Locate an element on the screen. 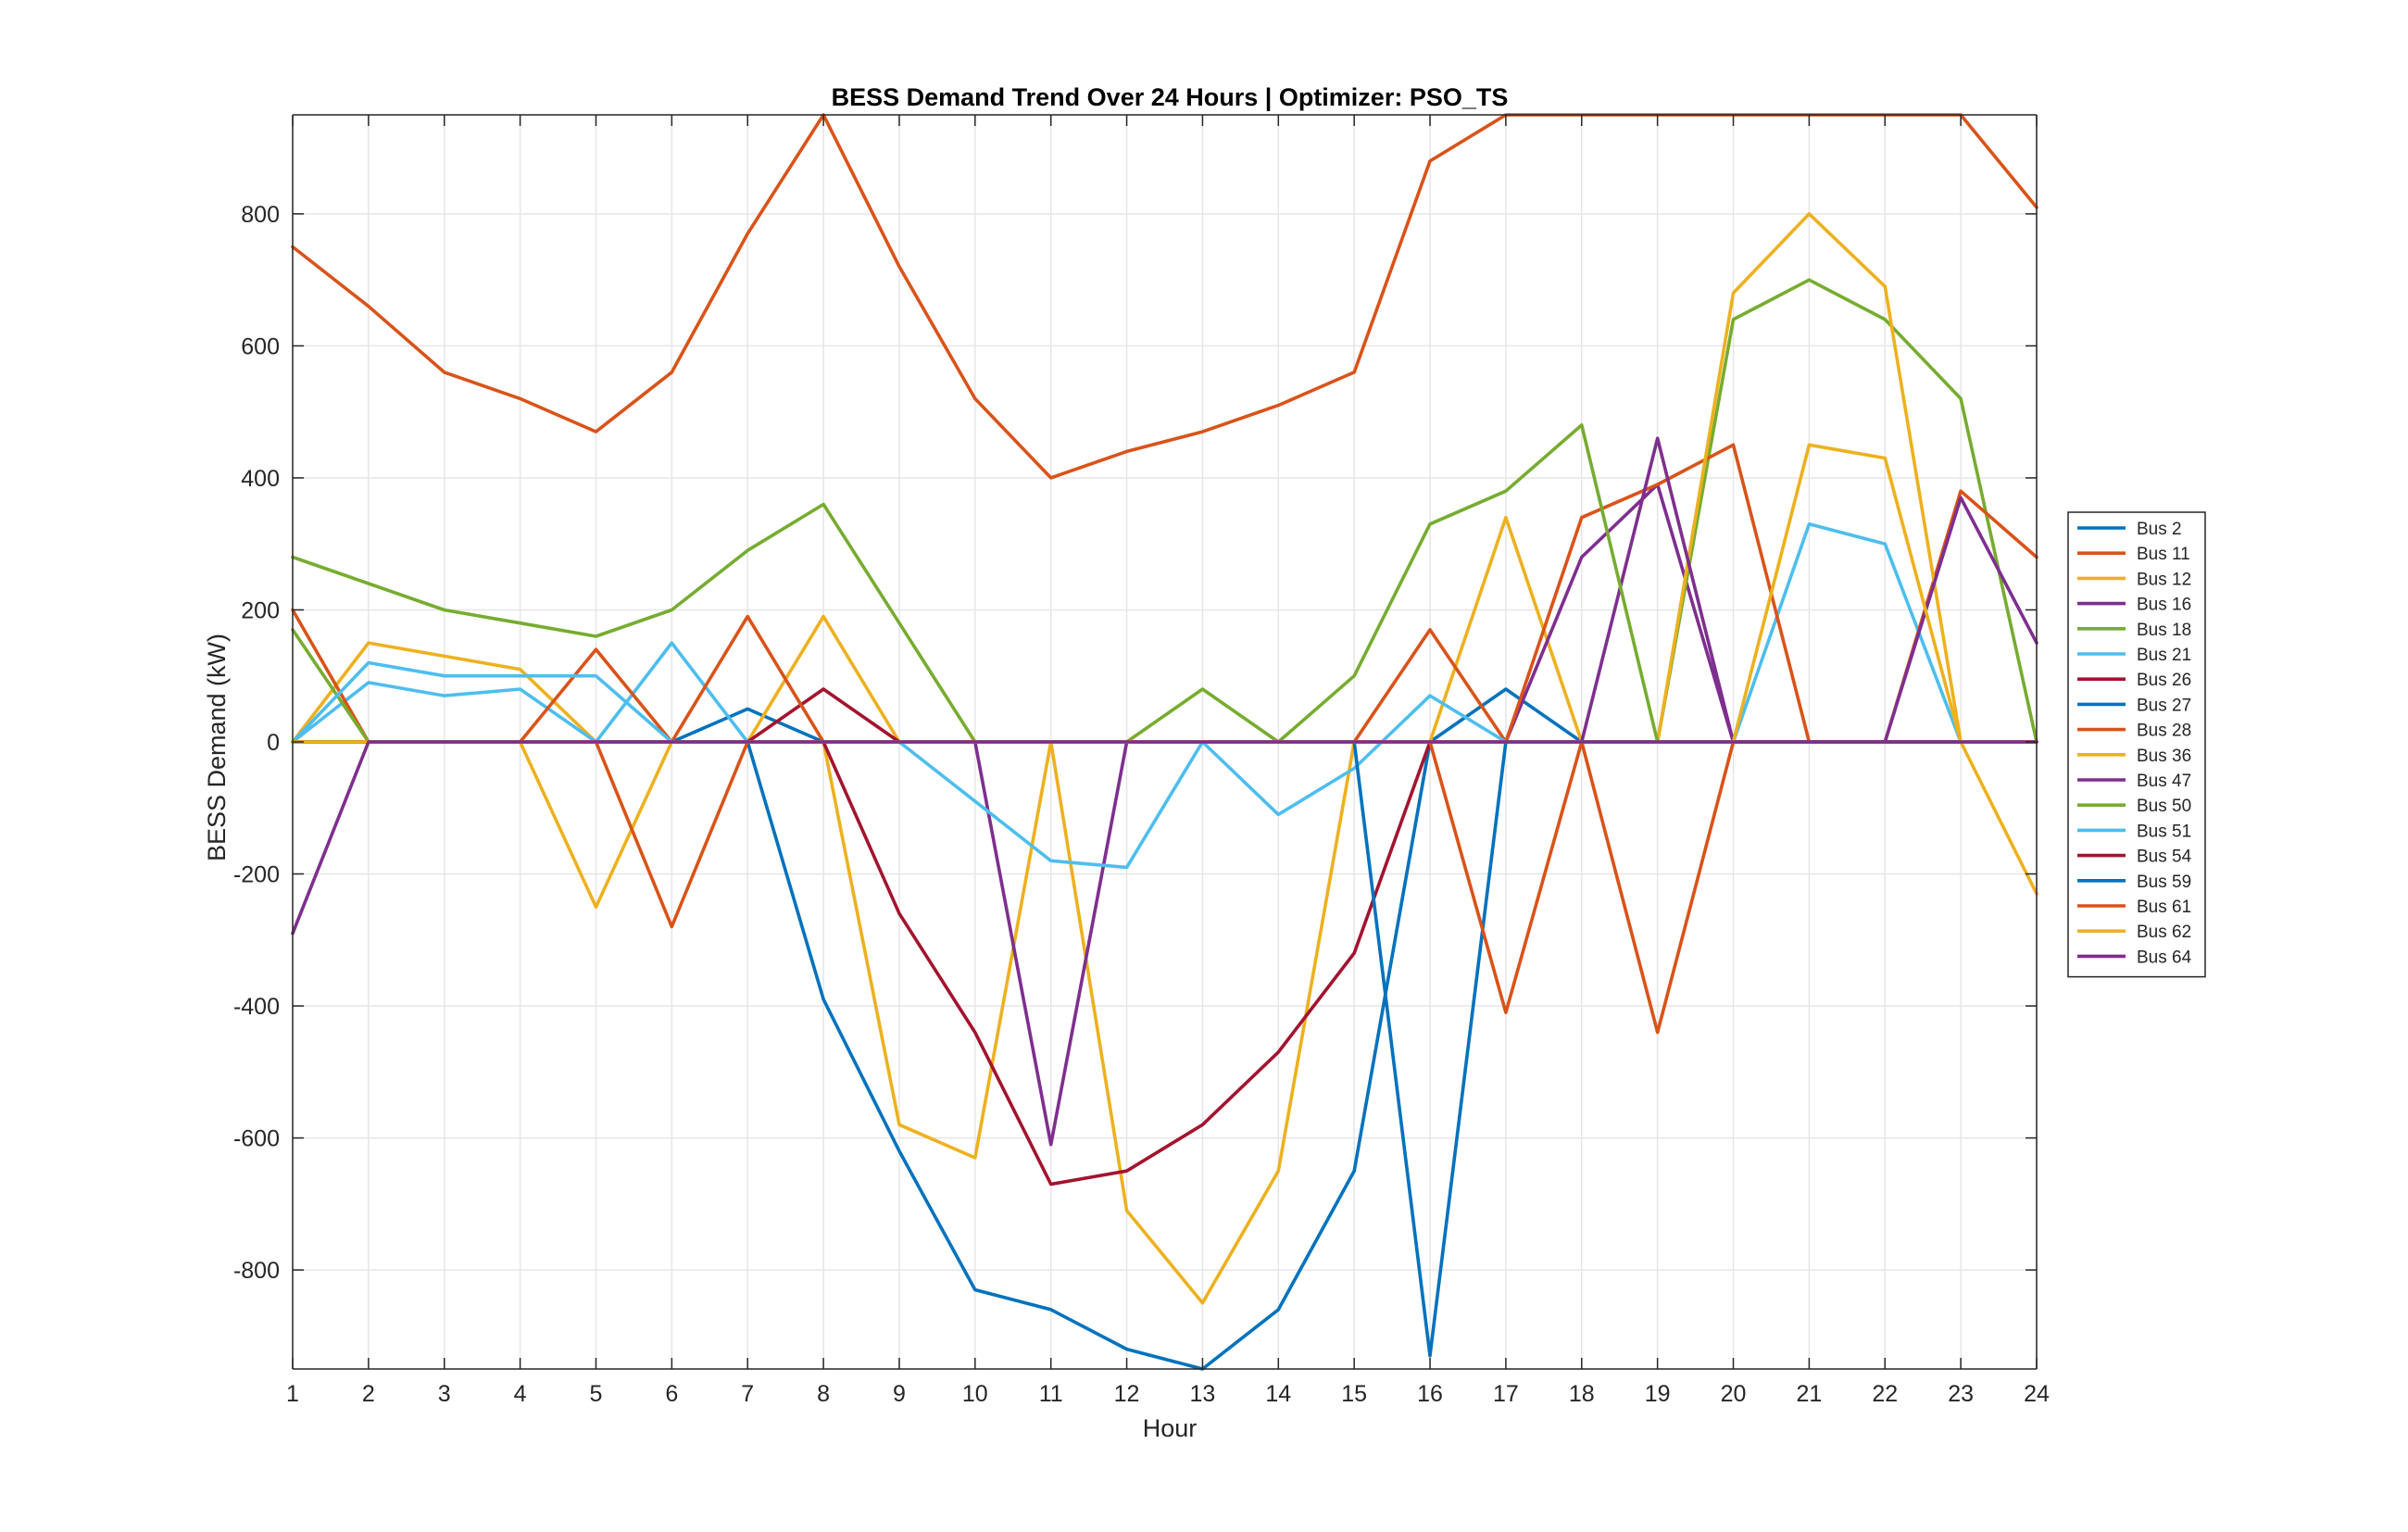 The height and width of the screenshot is (1532, 2408). legend-label-bus-62: Bus 62 is located at coordinates (2164, 932).